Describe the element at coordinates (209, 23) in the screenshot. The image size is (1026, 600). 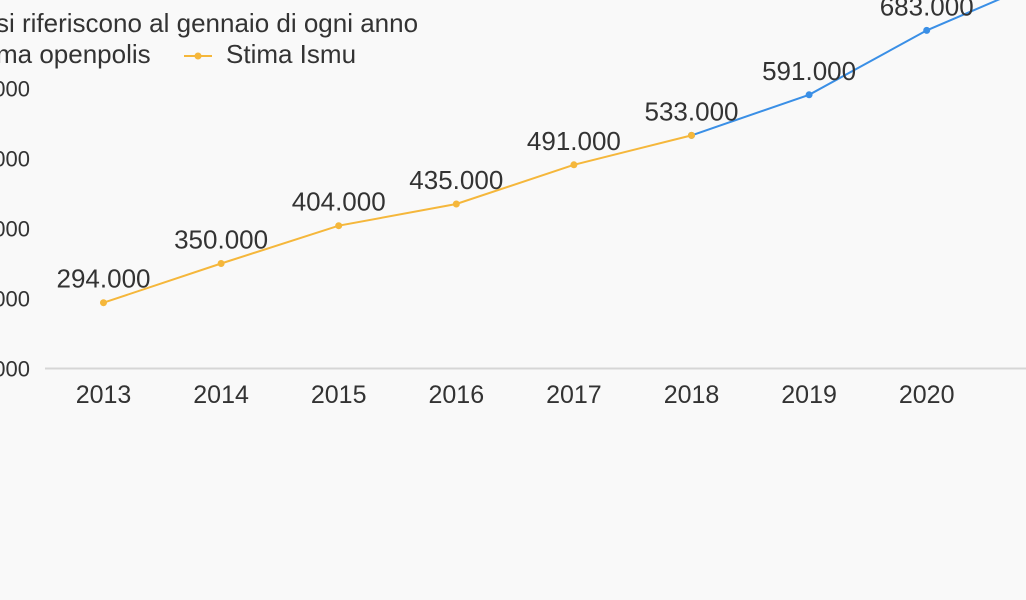
I see `chart-subtitle: si riferiscono al gennaio di ogni anno` at that location.